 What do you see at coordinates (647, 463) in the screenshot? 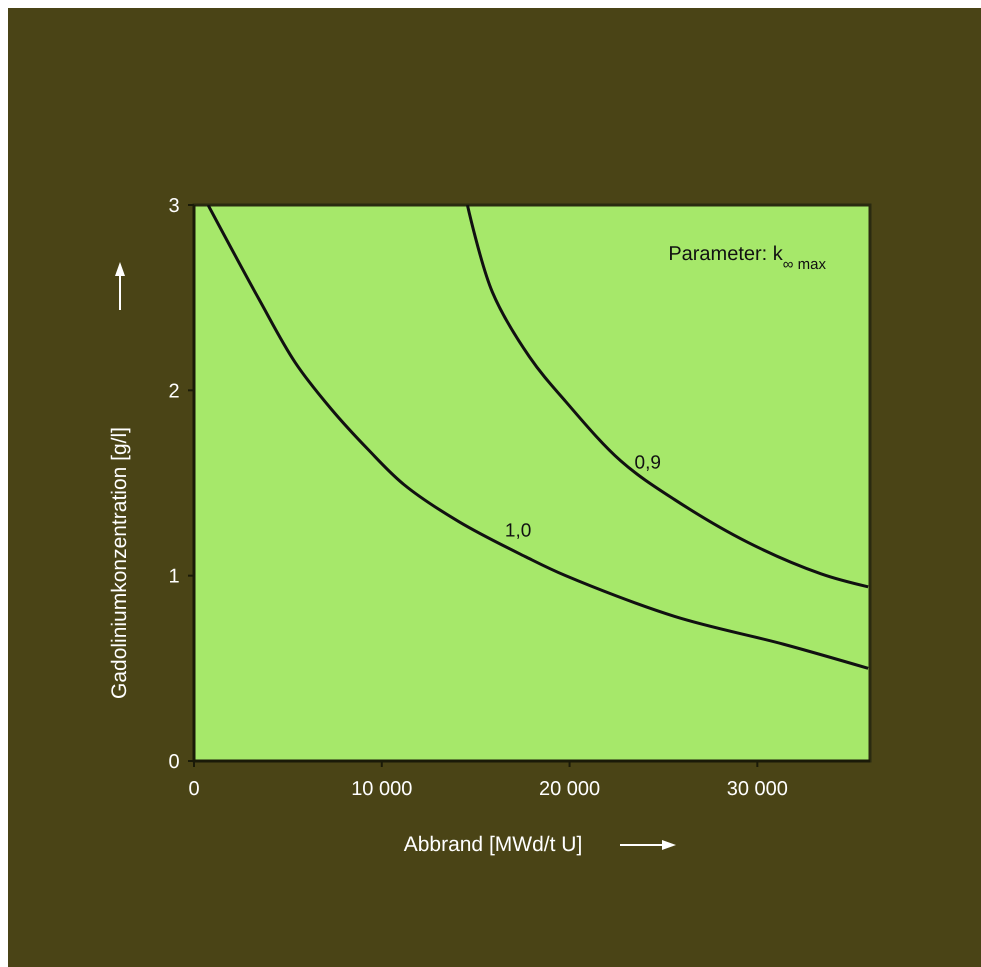
I see `series-label: 0,9` at bounding box center [647, 463].